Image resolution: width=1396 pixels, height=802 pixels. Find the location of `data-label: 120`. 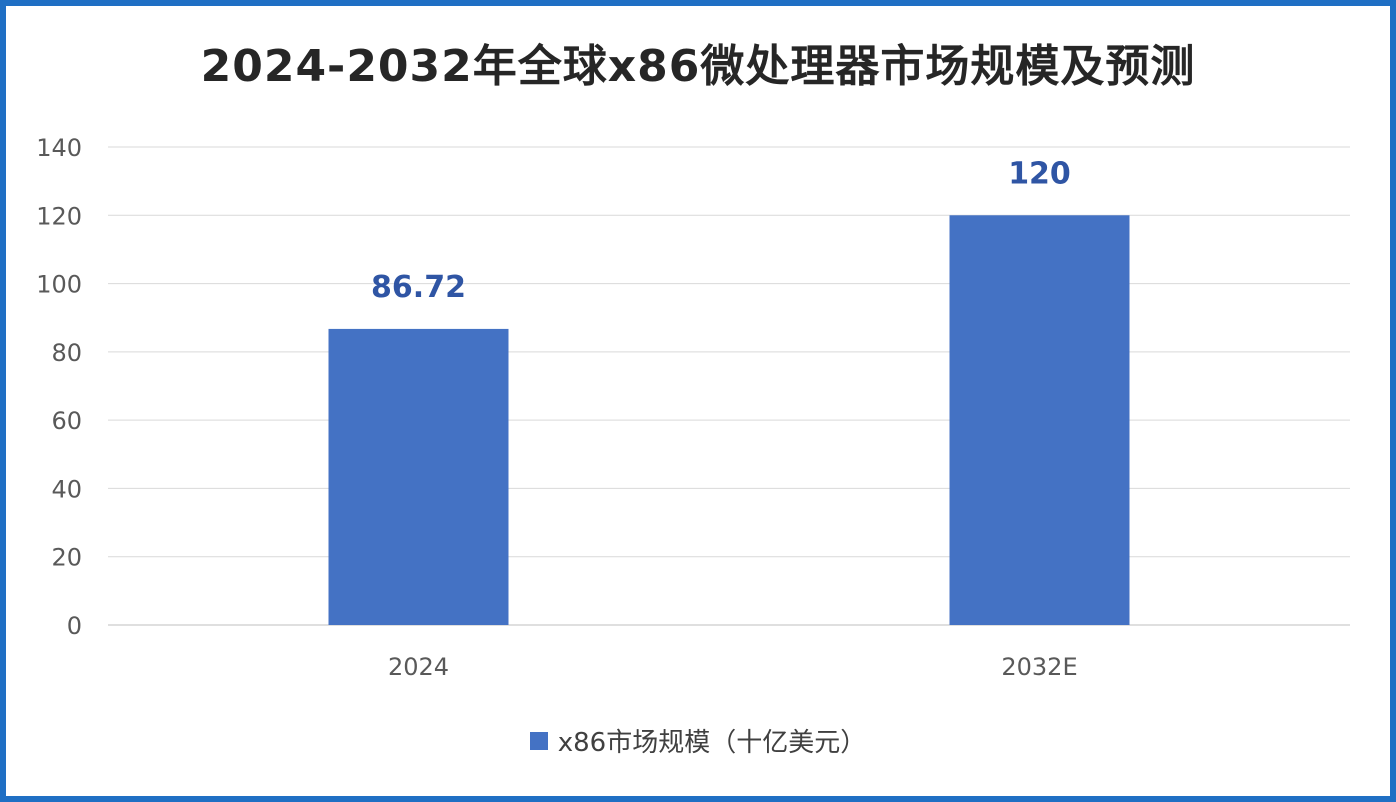

data-label: 120 is located at coordinates (1039, 173).